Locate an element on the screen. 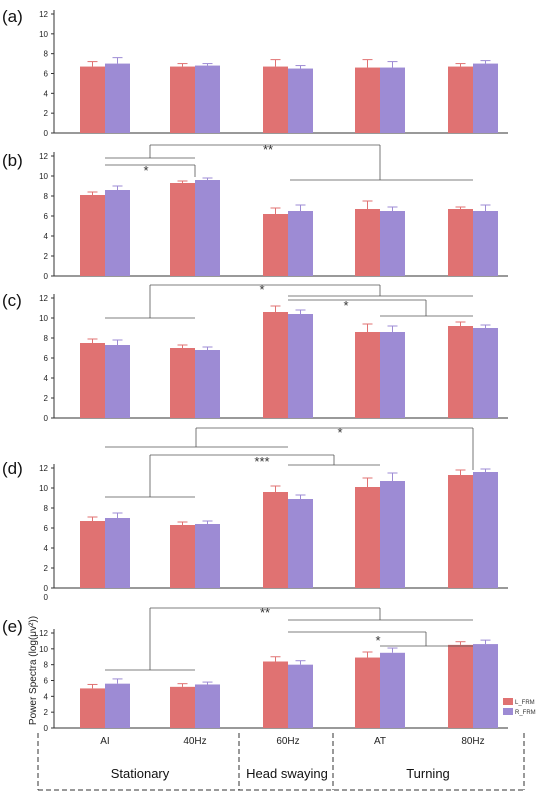 This screenshot has height=796, width=550. panel-label: (b) is located at coordinates (12, 160).